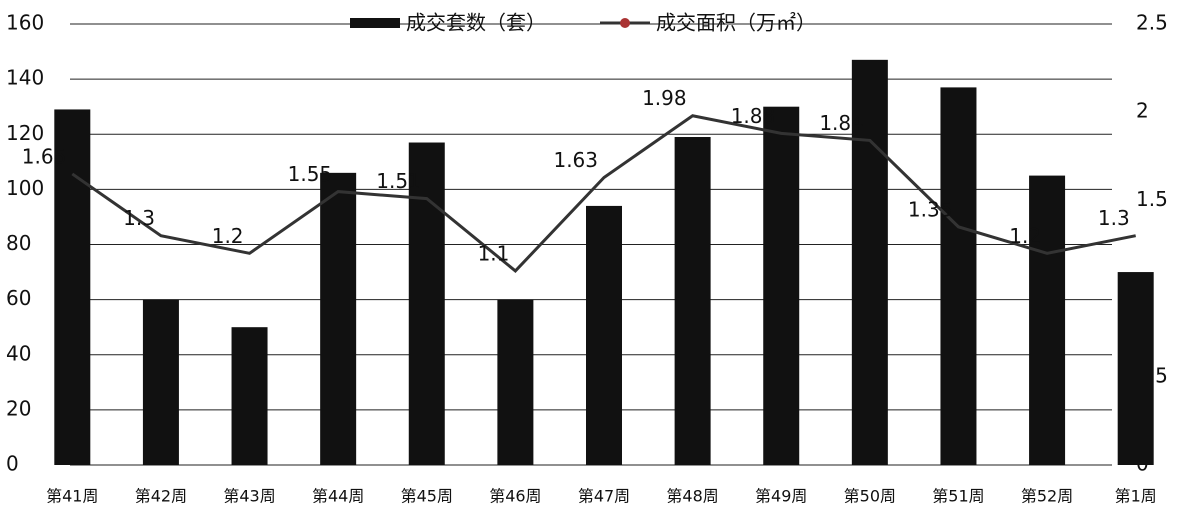 This screenshot has height=512, width=1184. What do you see at coordinates (25, 188) in the screenshot?
I see `y-tick-label: 100` at bounding box center [25, 188].